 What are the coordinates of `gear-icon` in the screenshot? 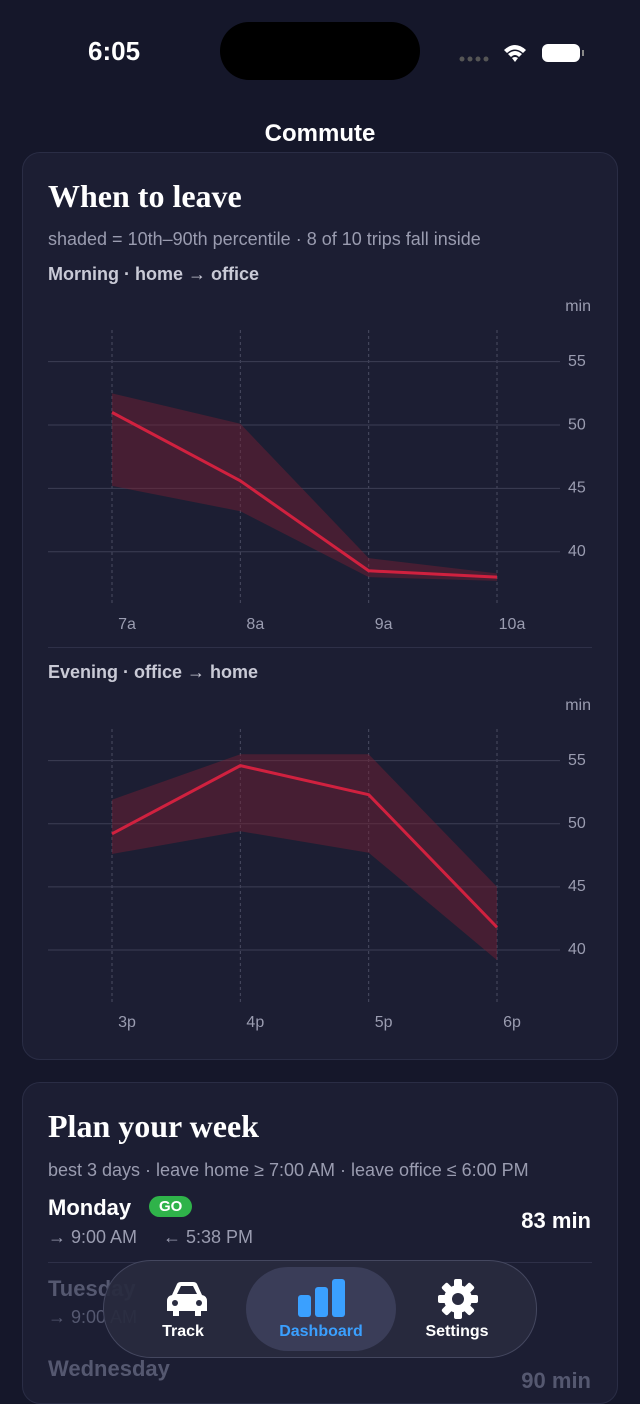 It's located at (458, 1299).